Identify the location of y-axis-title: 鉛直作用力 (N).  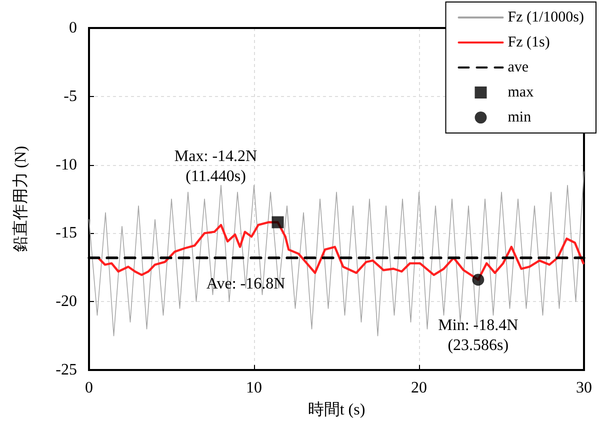
(21, 199).